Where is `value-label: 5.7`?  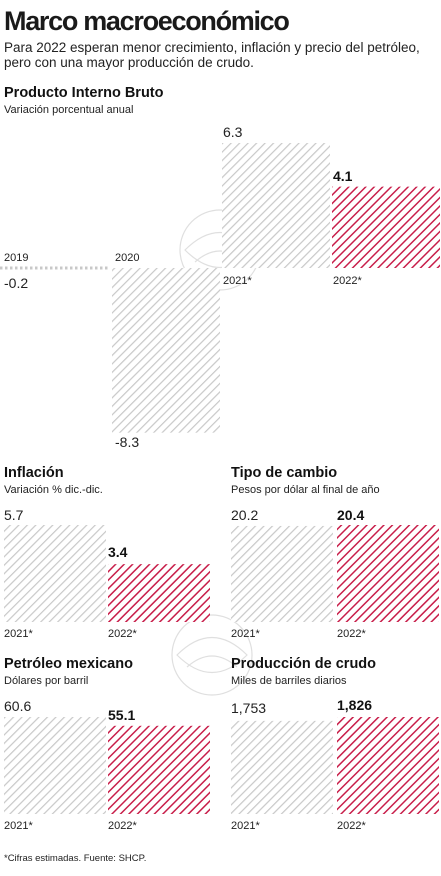 value-label: 5.7 is located at coordinates (14, 515).